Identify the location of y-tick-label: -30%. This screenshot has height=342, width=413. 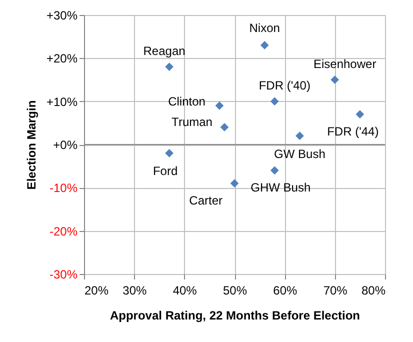
(63, 275).